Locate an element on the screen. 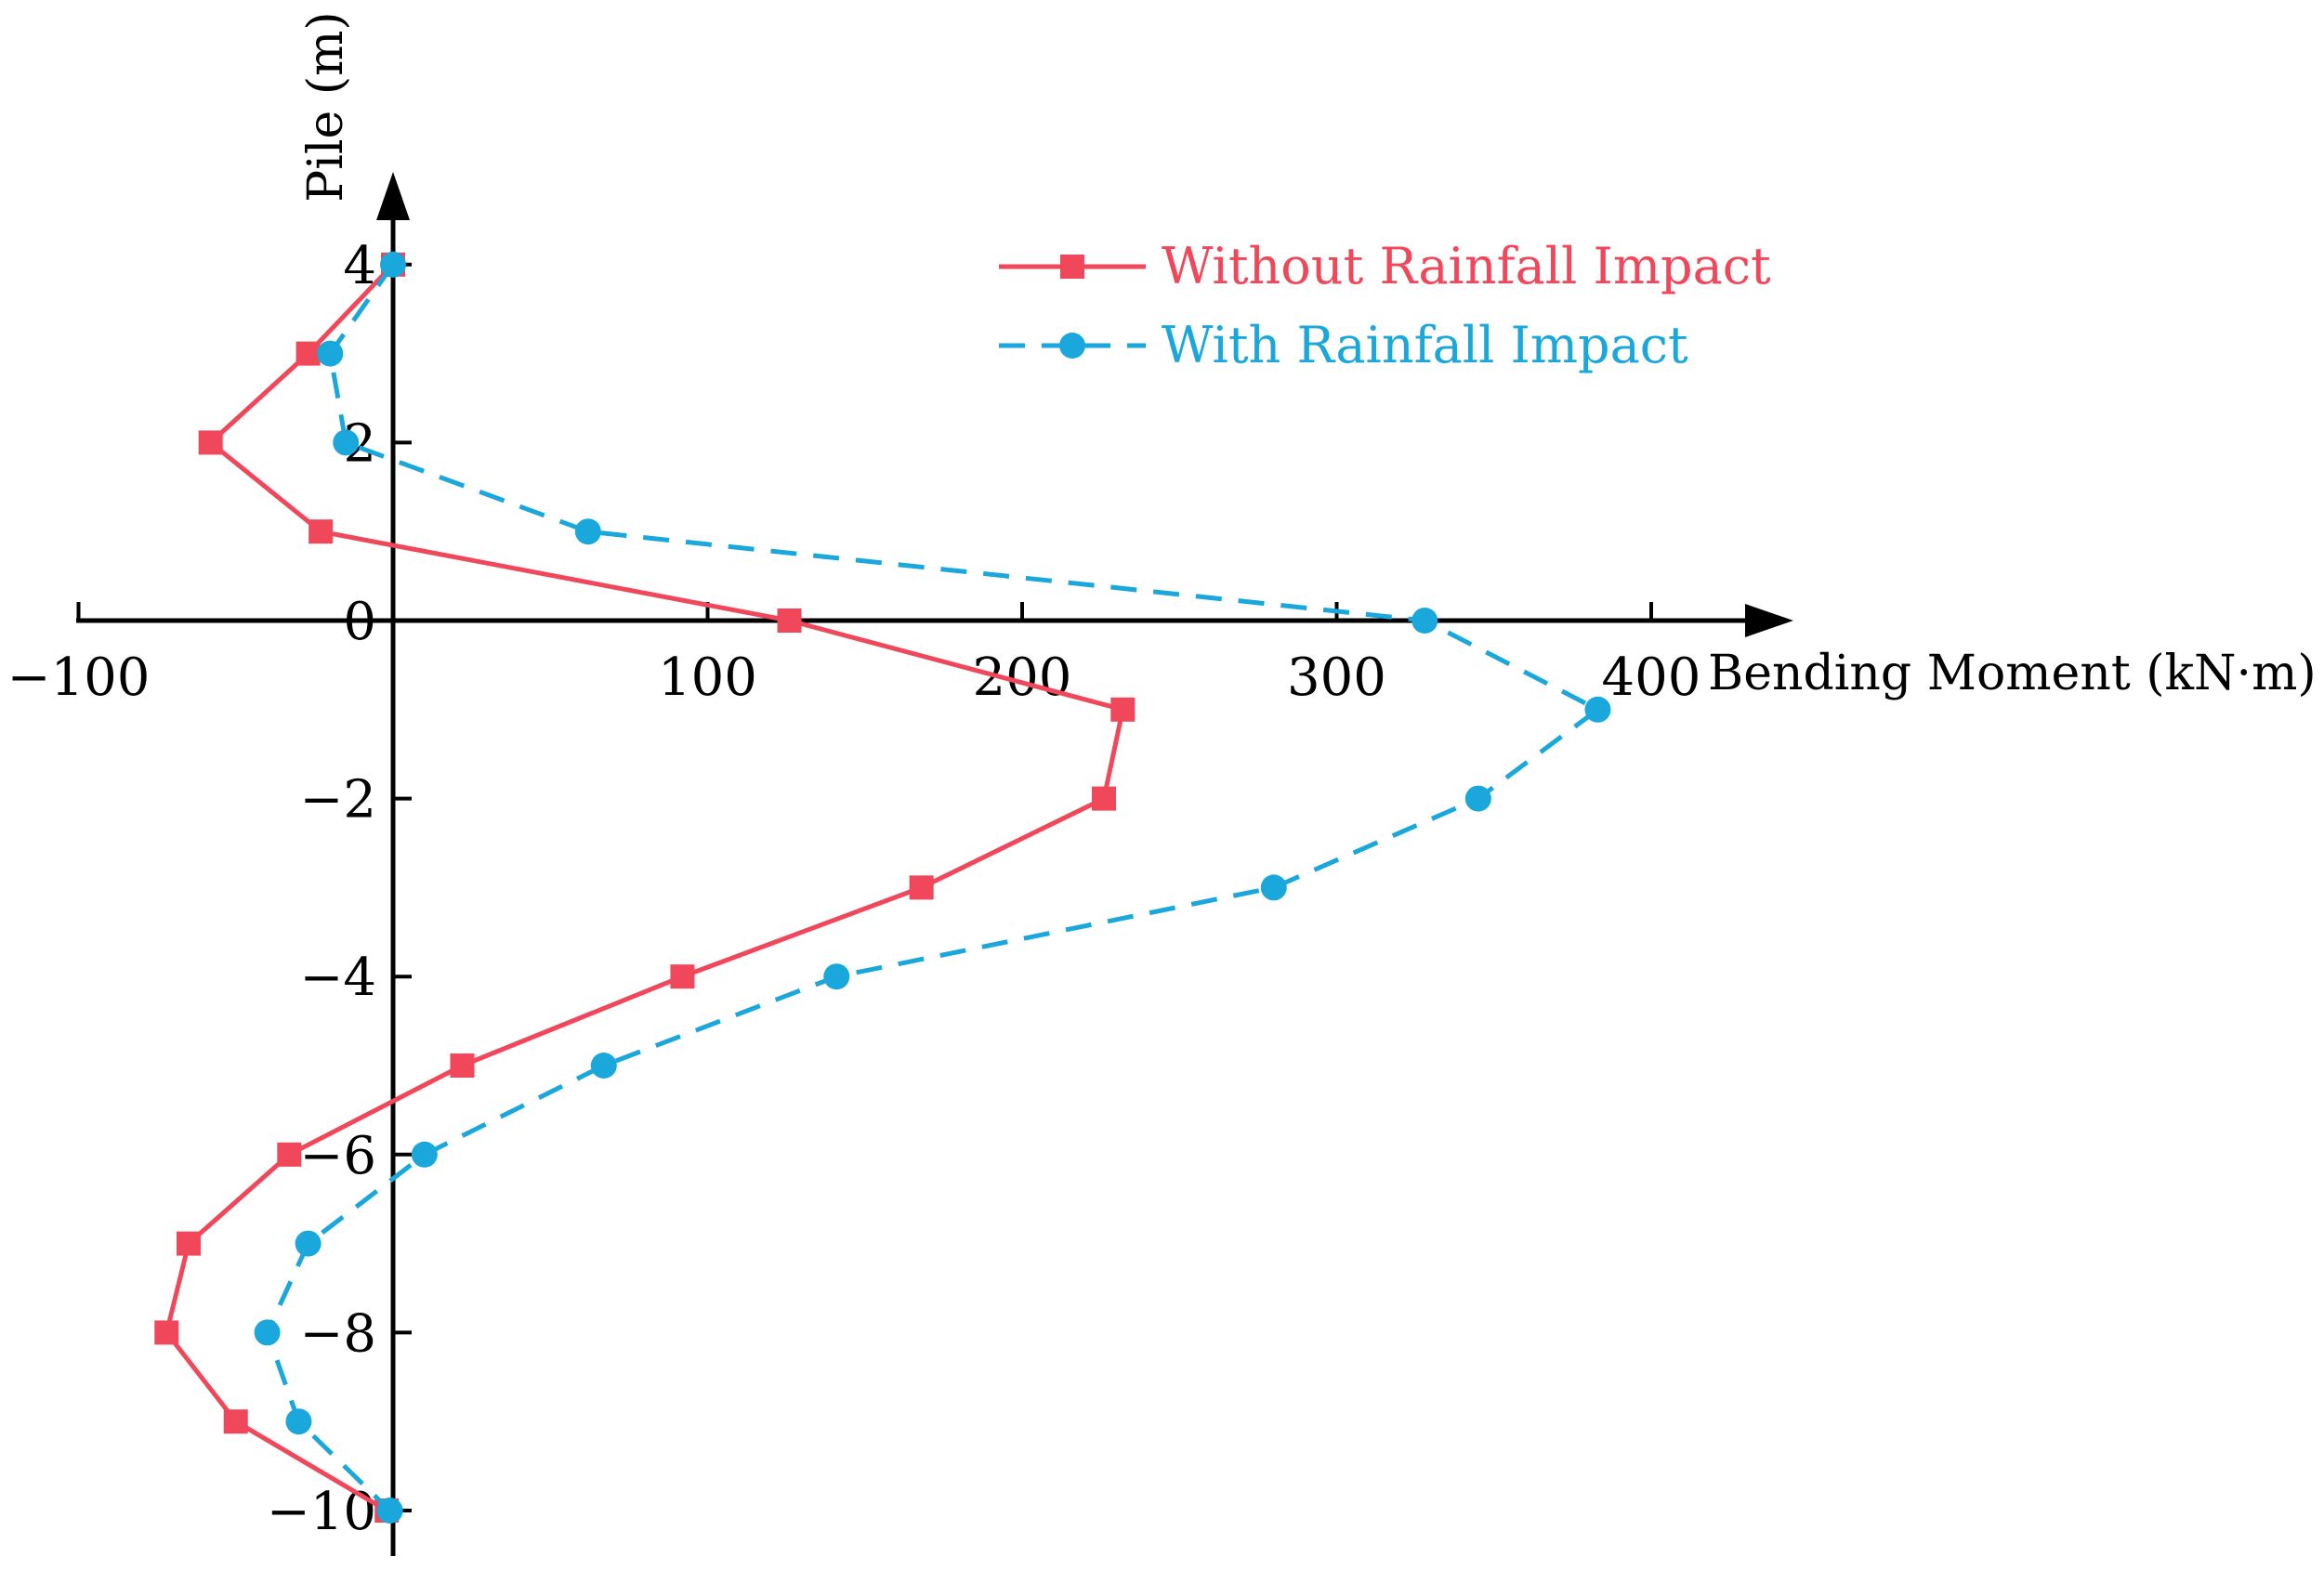 Image resolution: width=2324 pixels, height=1570 pixels. x-tick-label: 400 is located at coordinates (1652, 678).